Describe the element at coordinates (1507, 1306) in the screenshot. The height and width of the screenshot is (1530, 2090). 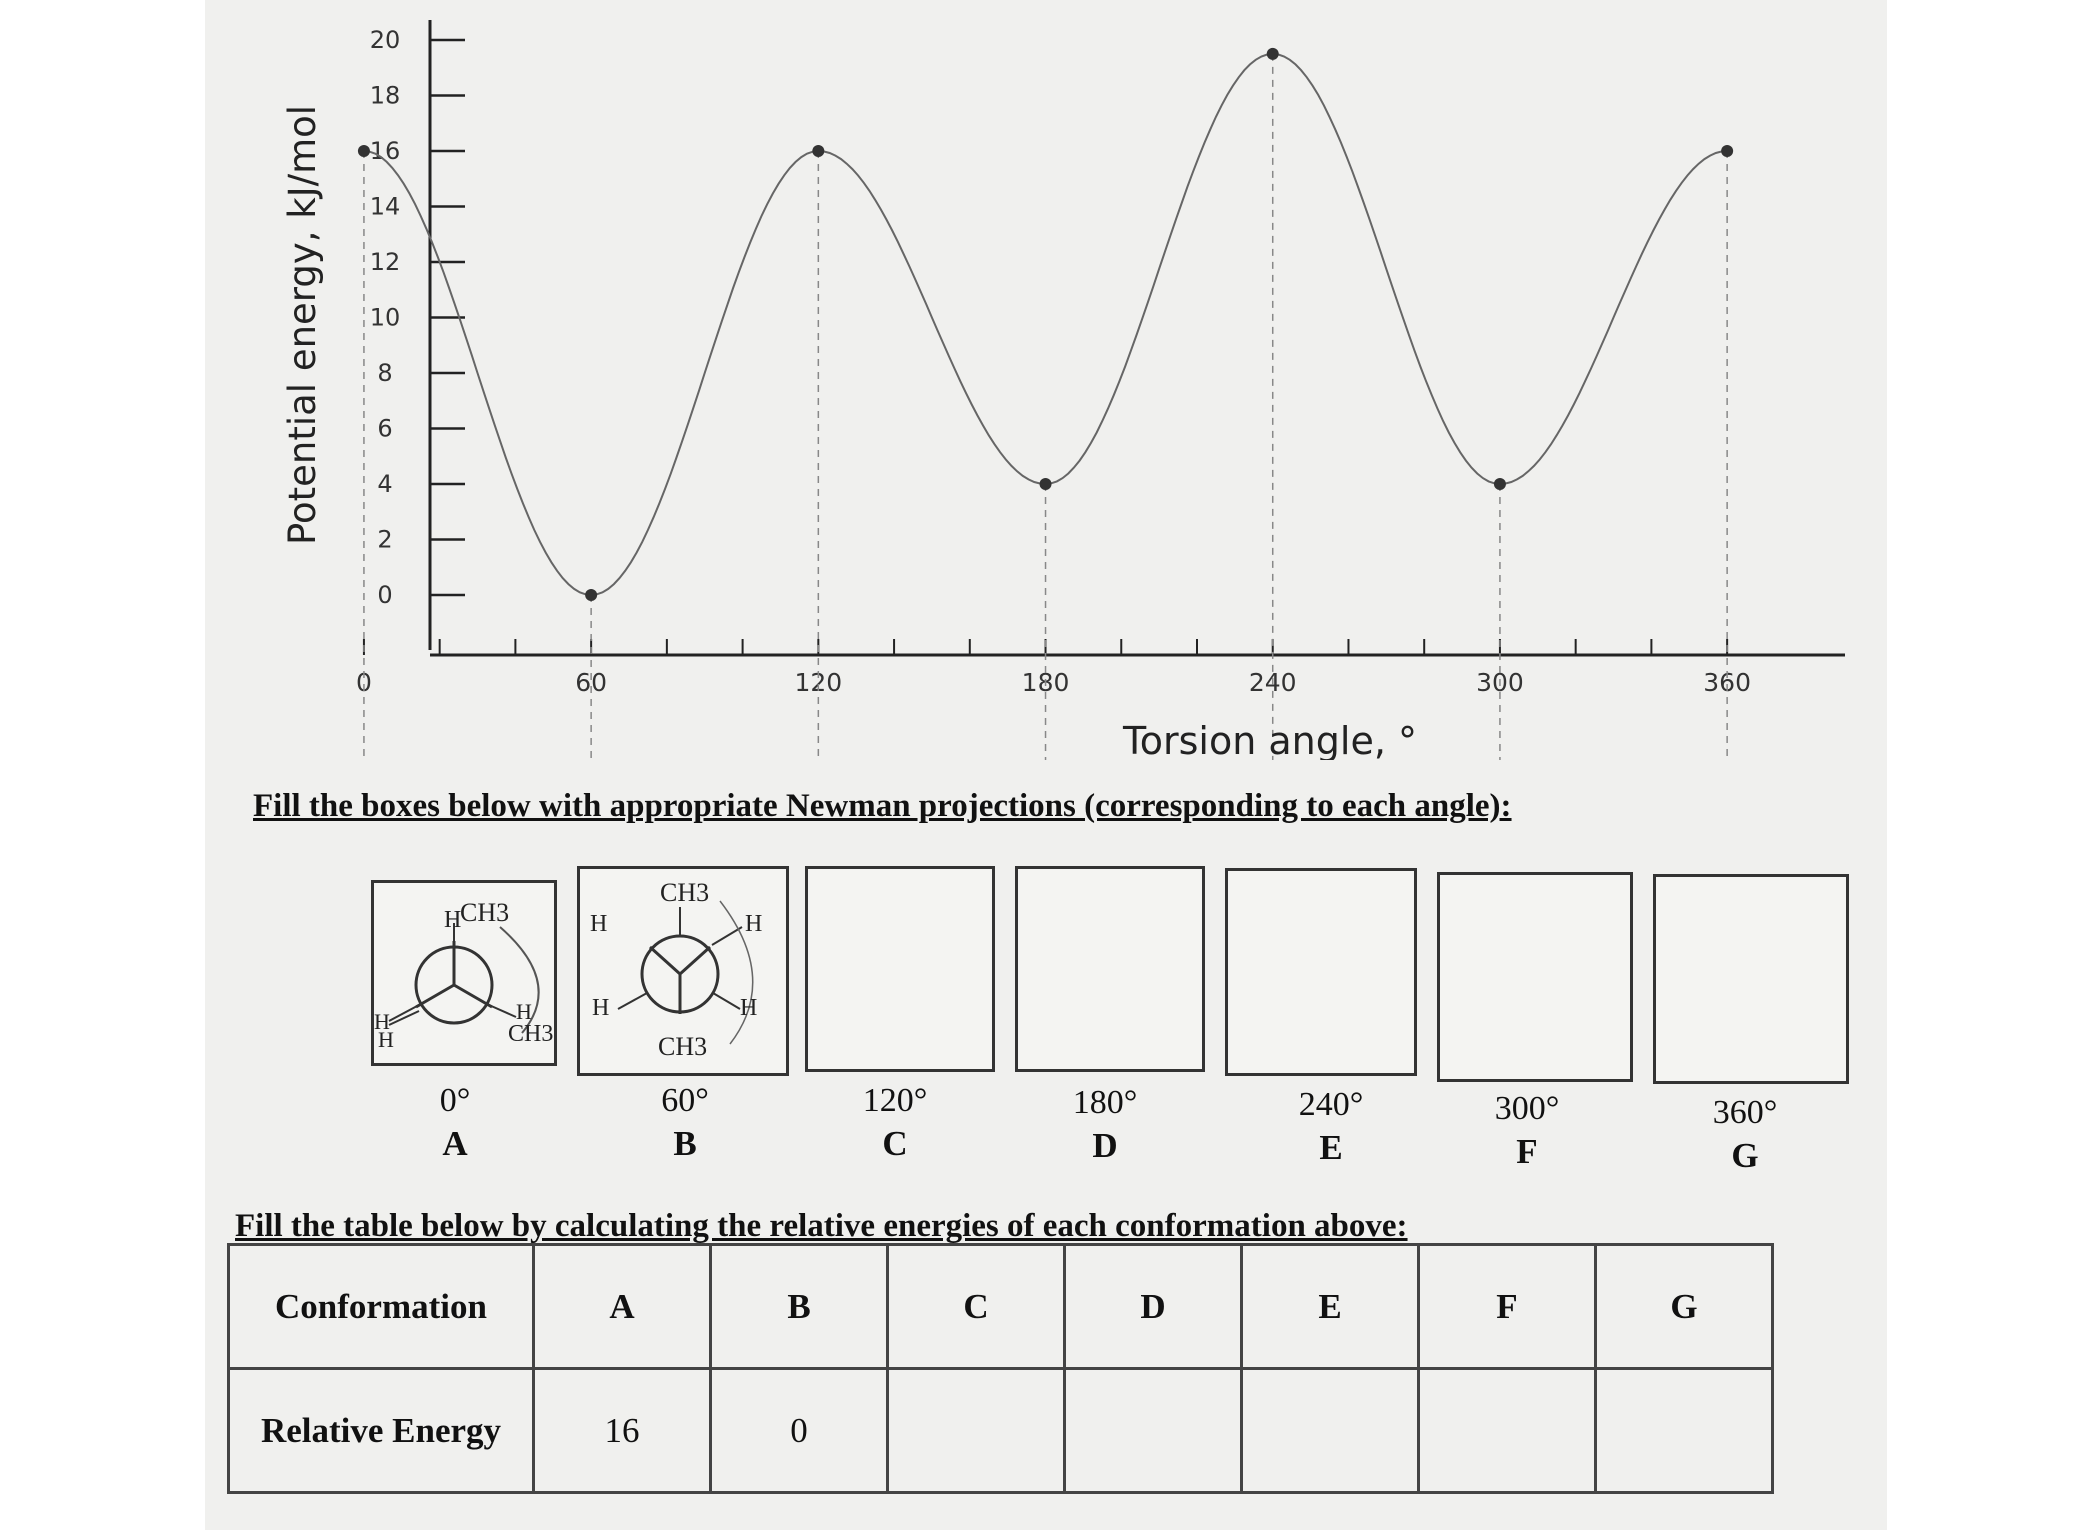
I see `table-header-cell: F` at that location.